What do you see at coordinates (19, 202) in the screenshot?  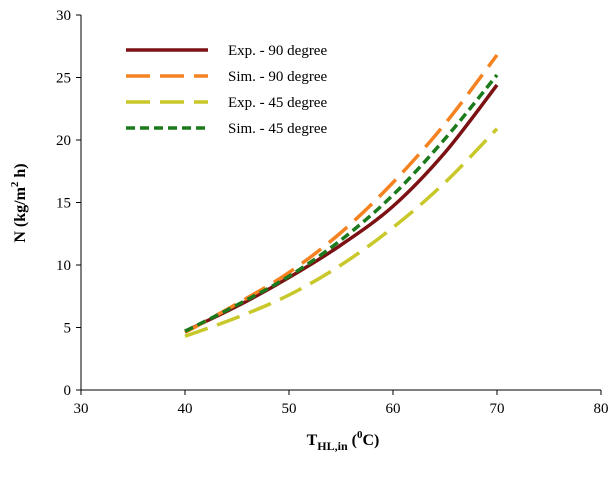 I see `y-axis-title: N (kg/m2 h)` at bounding box center [19, 202].